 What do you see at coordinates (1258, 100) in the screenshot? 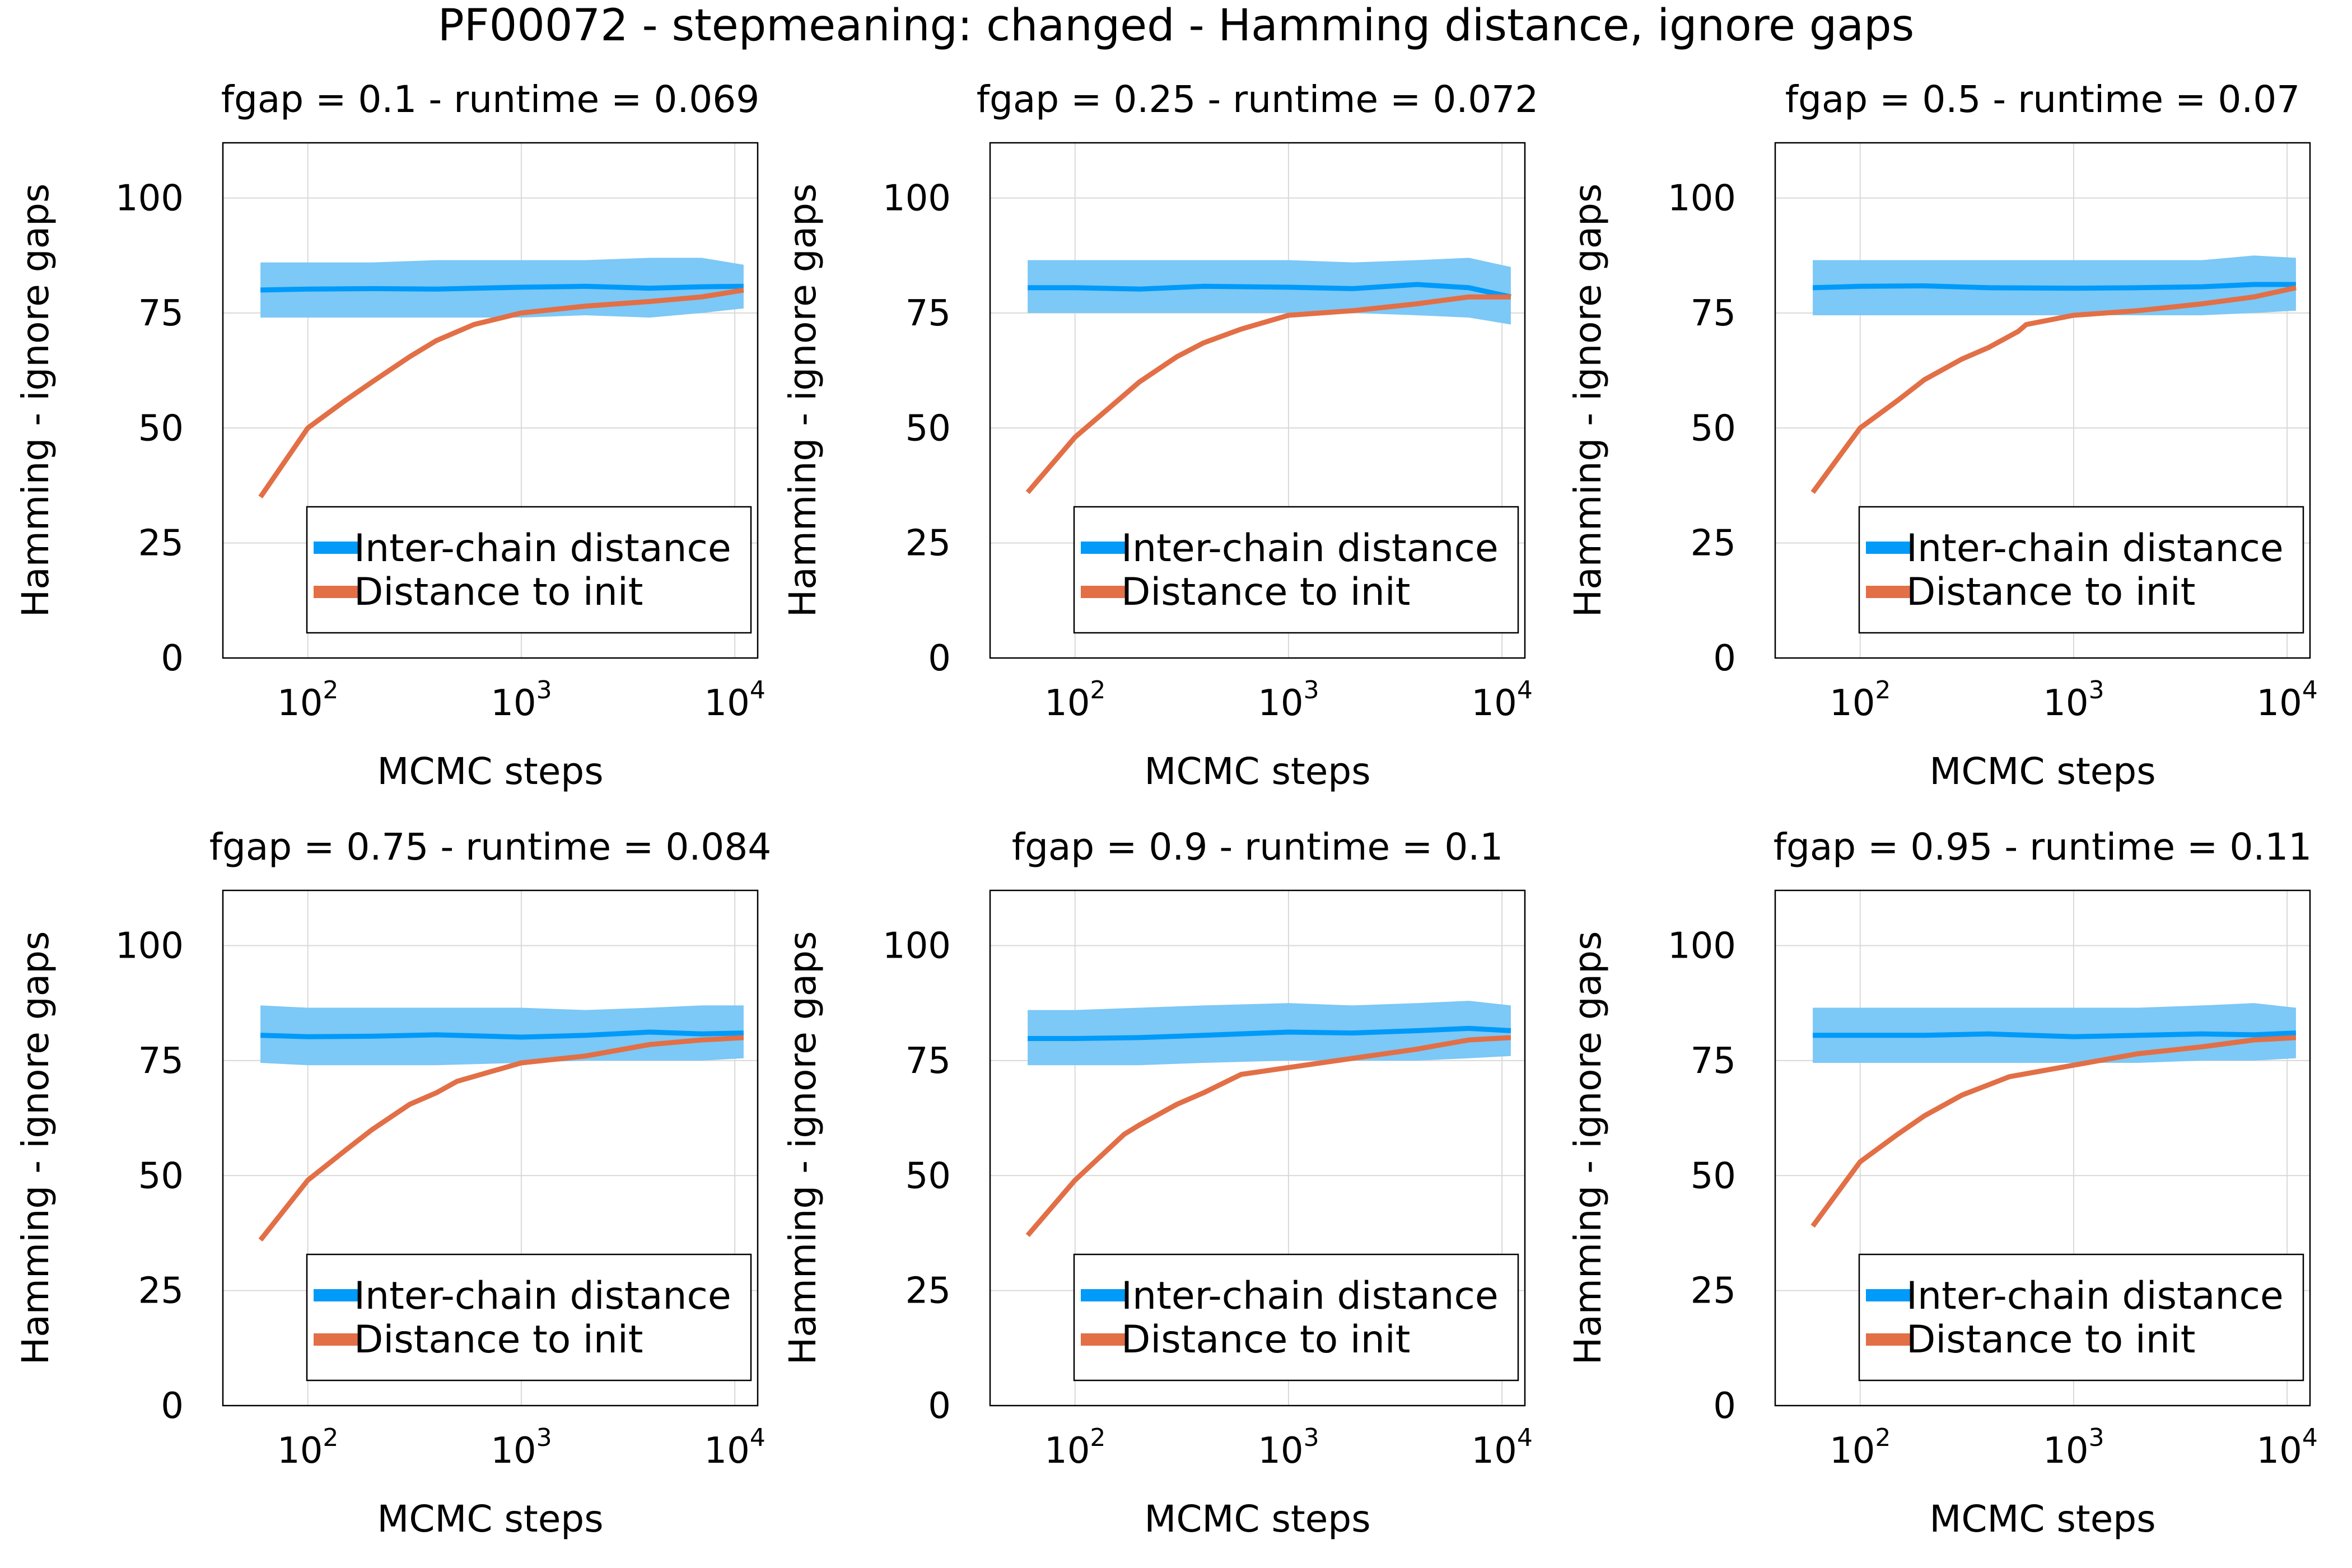
I see `panel-title: fgap = 0.25 - runtime = 0.072` at bounding box center [1258, 100].